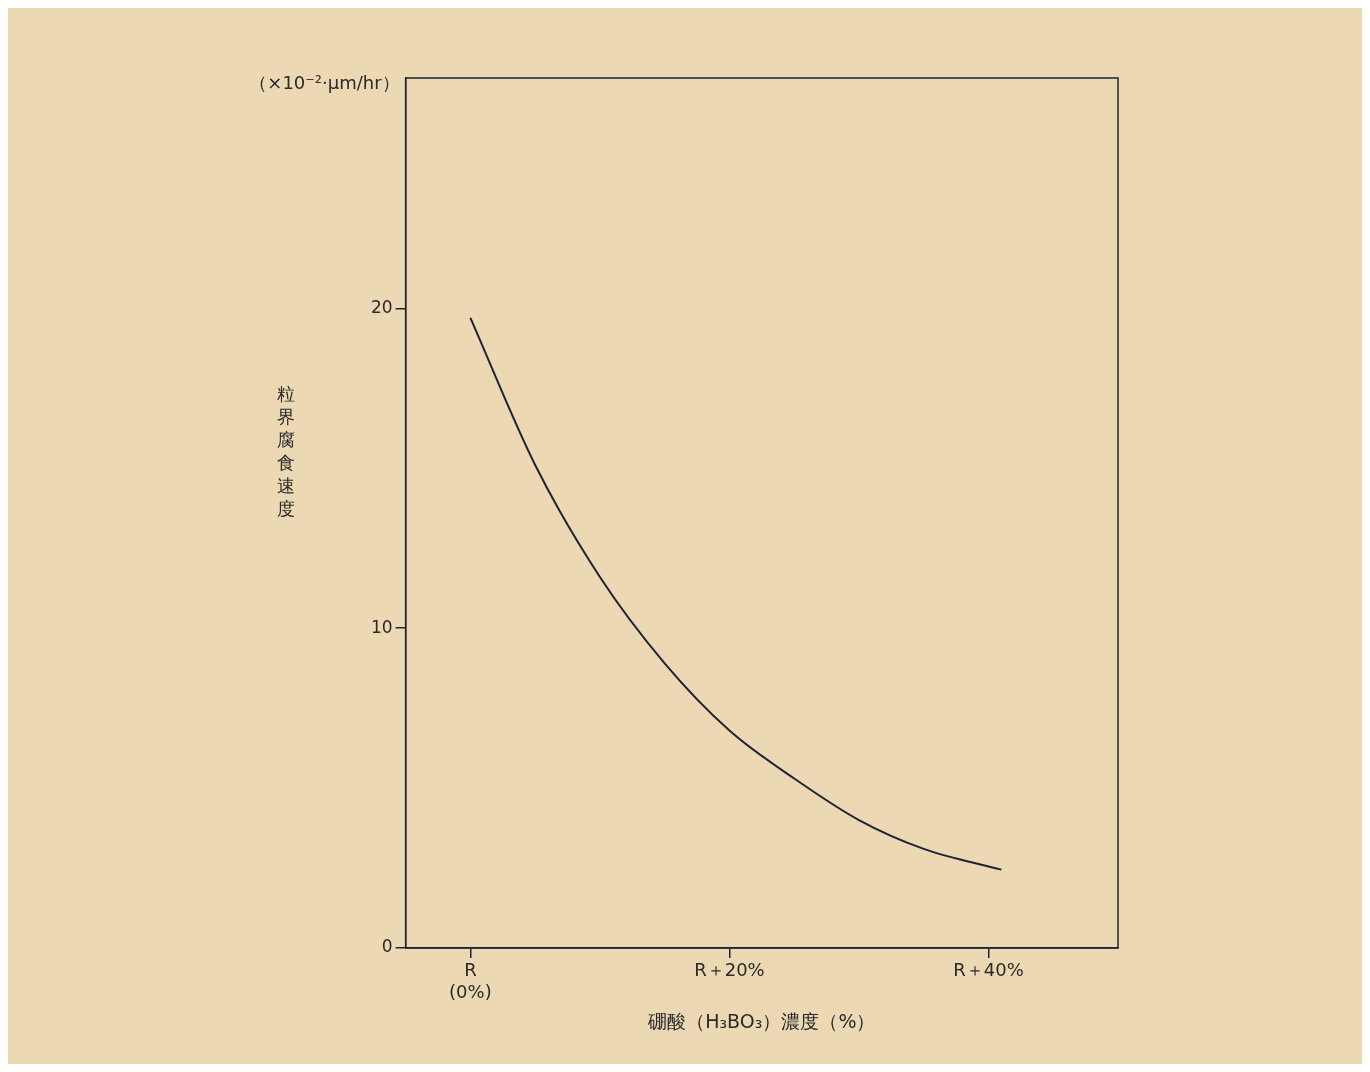  Describe the element at coordinates (285, 451) in the screenshot. I see `y-axis-title: 粒界腐食速度` at that location.